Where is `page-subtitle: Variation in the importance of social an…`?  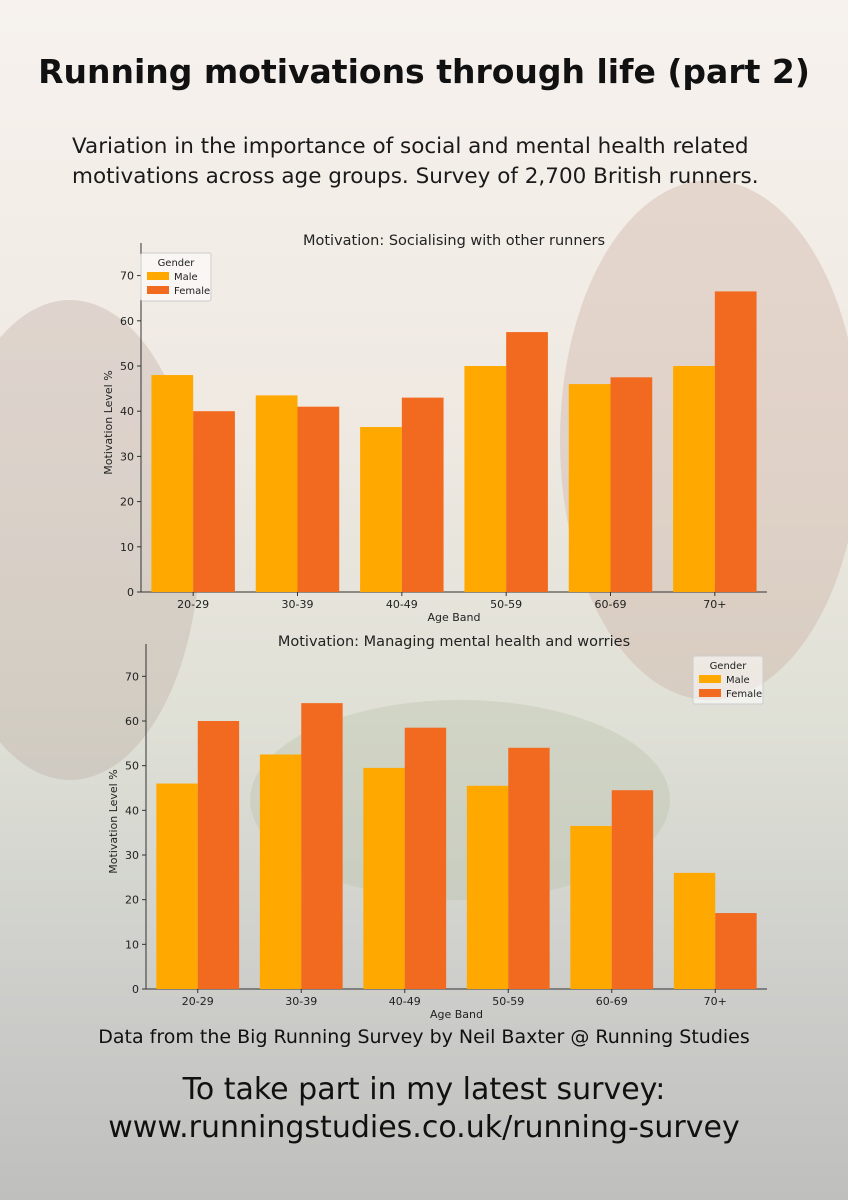
page-subtitle: Variation in the importance of social an… is located at coordinates (415, 161).